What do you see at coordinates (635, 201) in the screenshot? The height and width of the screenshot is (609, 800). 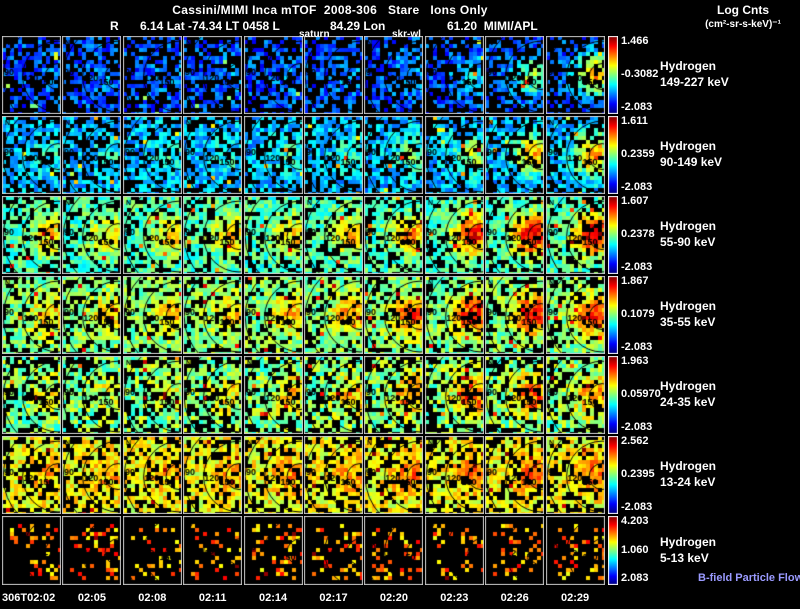 I see `colorbar-max-label: 1.607` at bounding box center [635, 201].